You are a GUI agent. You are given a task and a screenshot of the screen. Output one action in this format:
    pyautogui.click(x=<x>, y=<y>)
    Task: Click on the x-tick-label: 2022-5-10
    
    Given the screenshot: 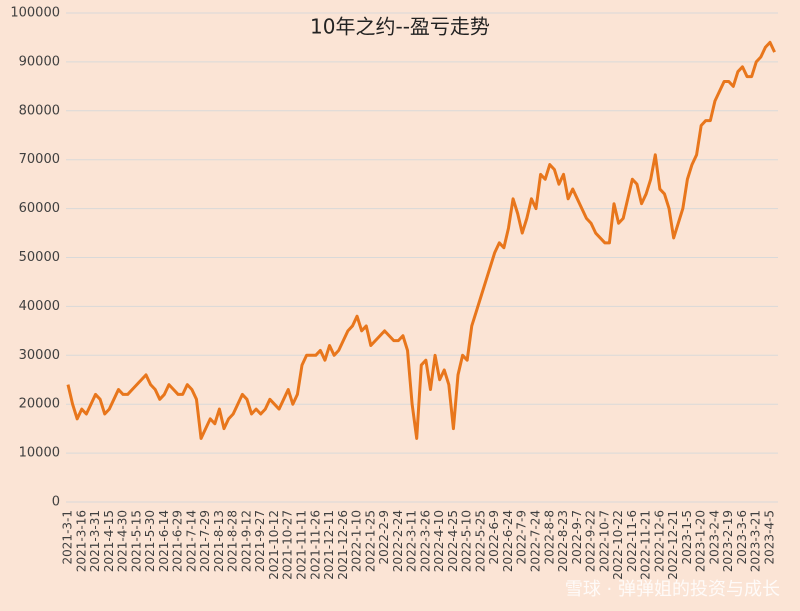 What is the action you would take?
    pyautogui.click(x=467, y=541)
    